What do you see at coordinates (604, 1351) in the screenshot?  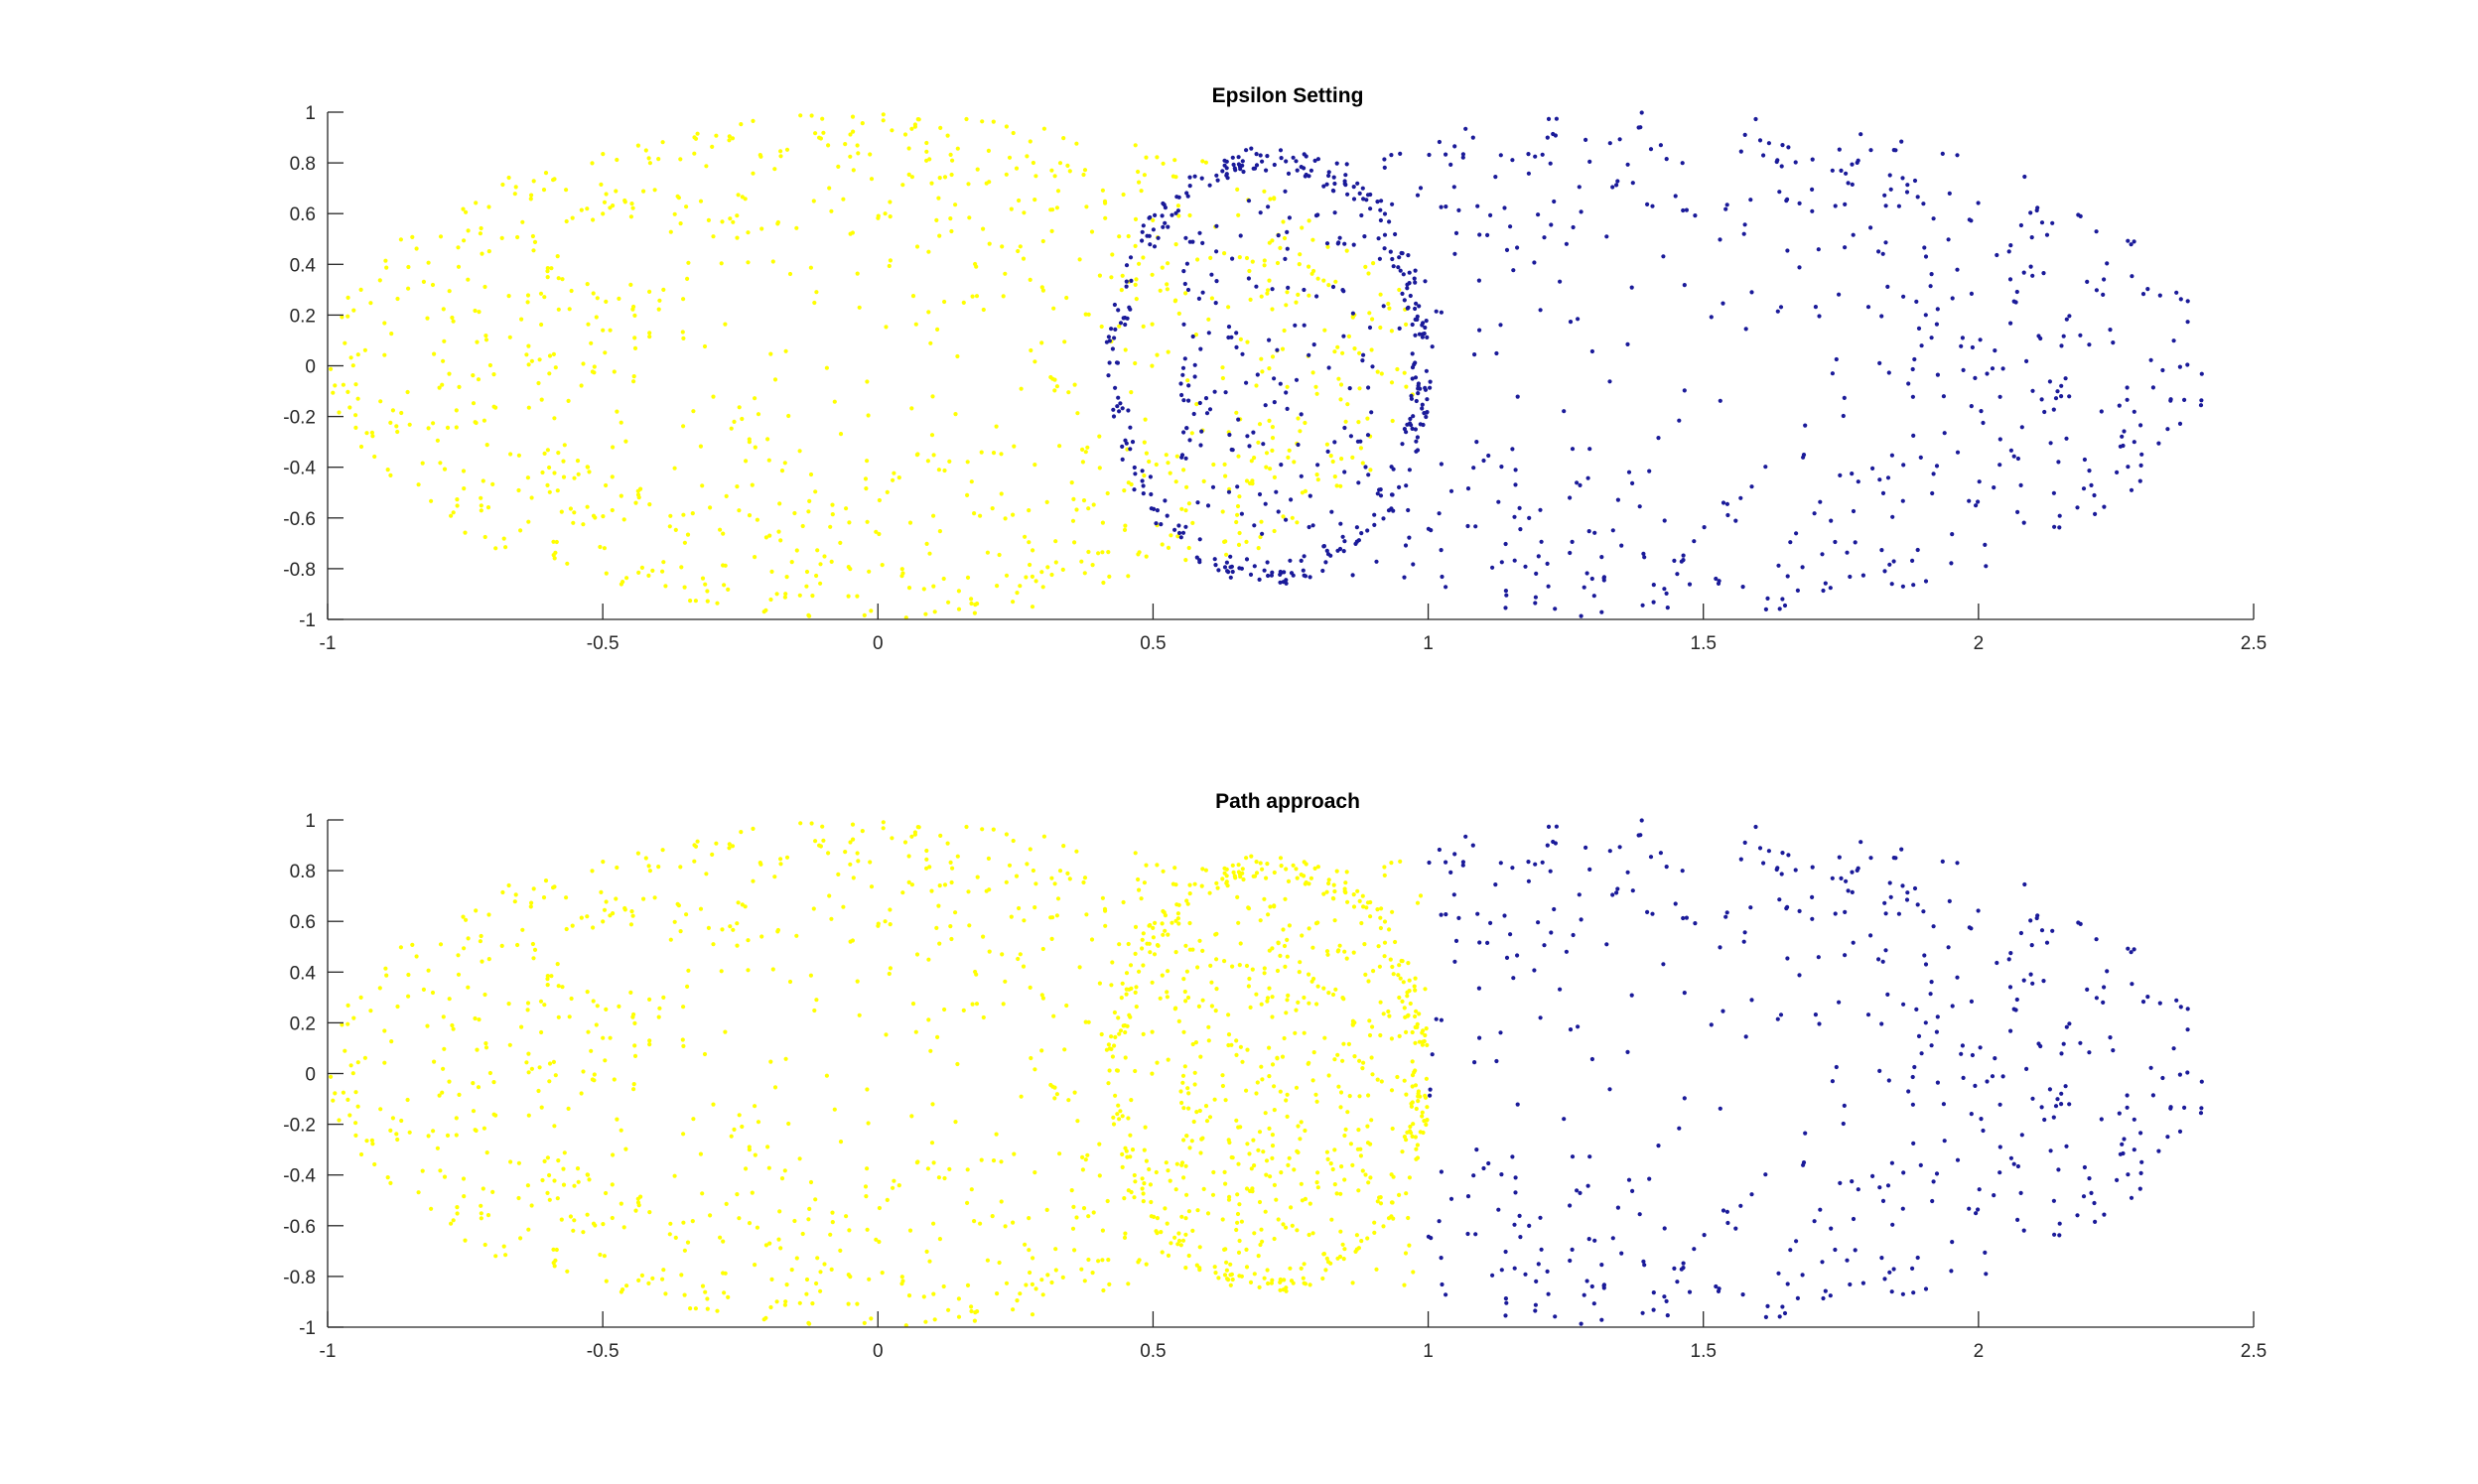 I see `x-tick-label: -0.5` at bounding box center [604, 1351].